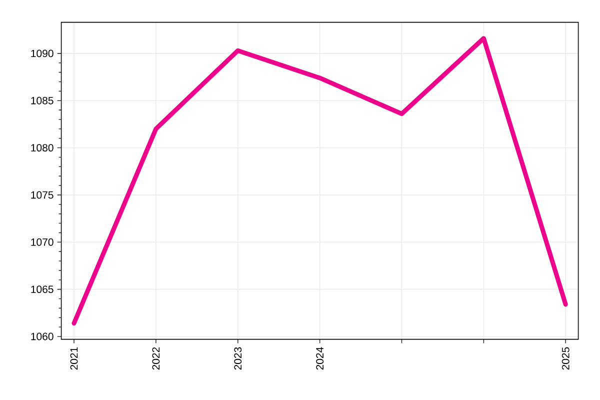 The height and width of the screenshot is (400, 600). Describe the element at coordinates (566, 358) in the screenshot. I see `x-tick-label: 2025` at that location.